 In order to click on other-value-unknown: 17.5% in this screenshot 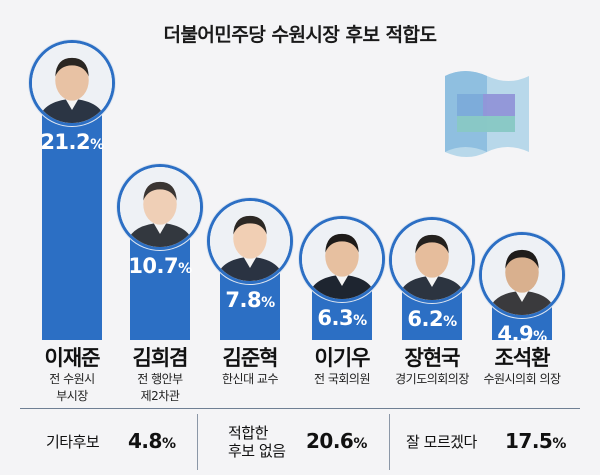, I will do `click(535, 441)`.